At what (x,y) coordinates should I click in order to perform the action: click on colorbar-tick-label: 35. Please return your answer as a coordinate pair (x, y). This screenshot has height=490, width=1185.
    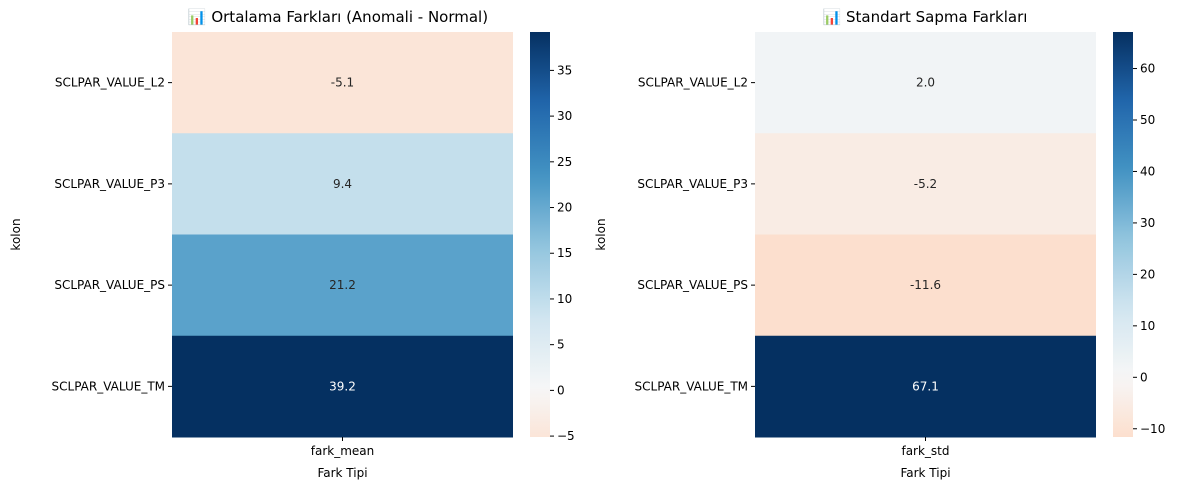
    Looking at the image, I should click on (564, 70).